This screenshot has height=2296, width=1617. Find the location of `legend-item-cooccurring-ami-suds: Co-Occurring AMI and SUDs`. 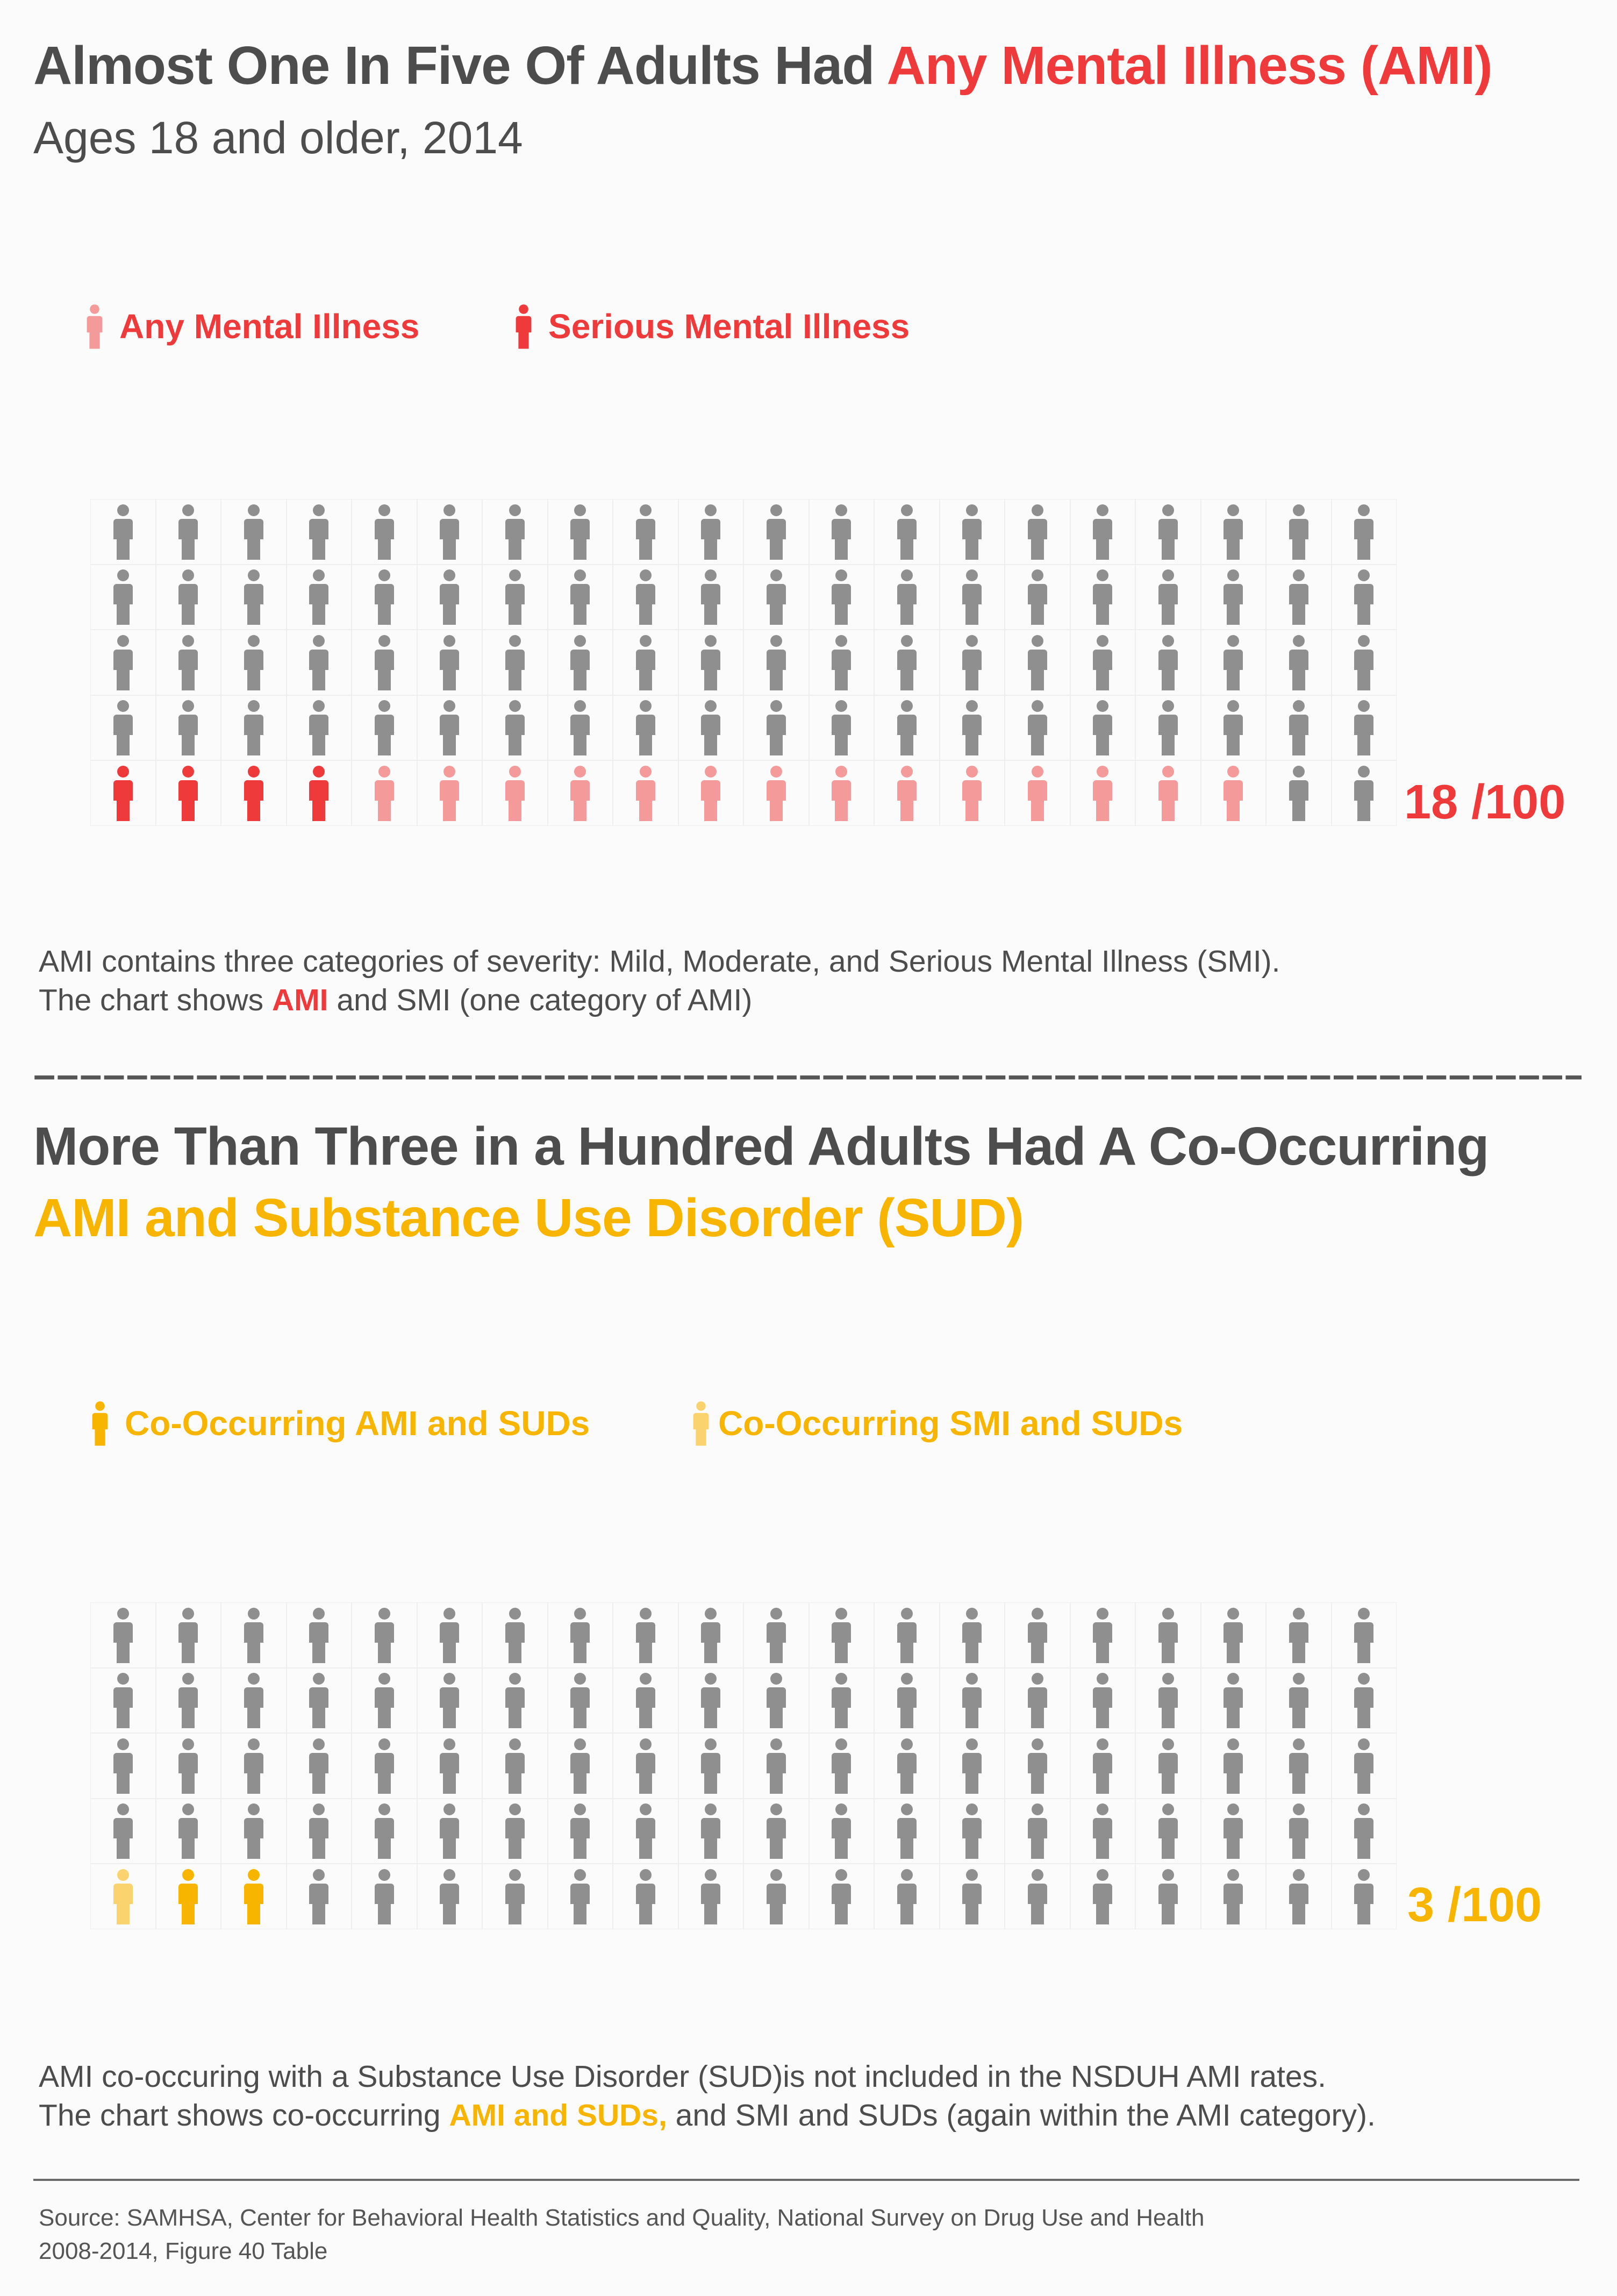

legend-item-cooccurring-ami-suds: Co-Occurring AMI and SUDs is located at coordinates (341, 1423).